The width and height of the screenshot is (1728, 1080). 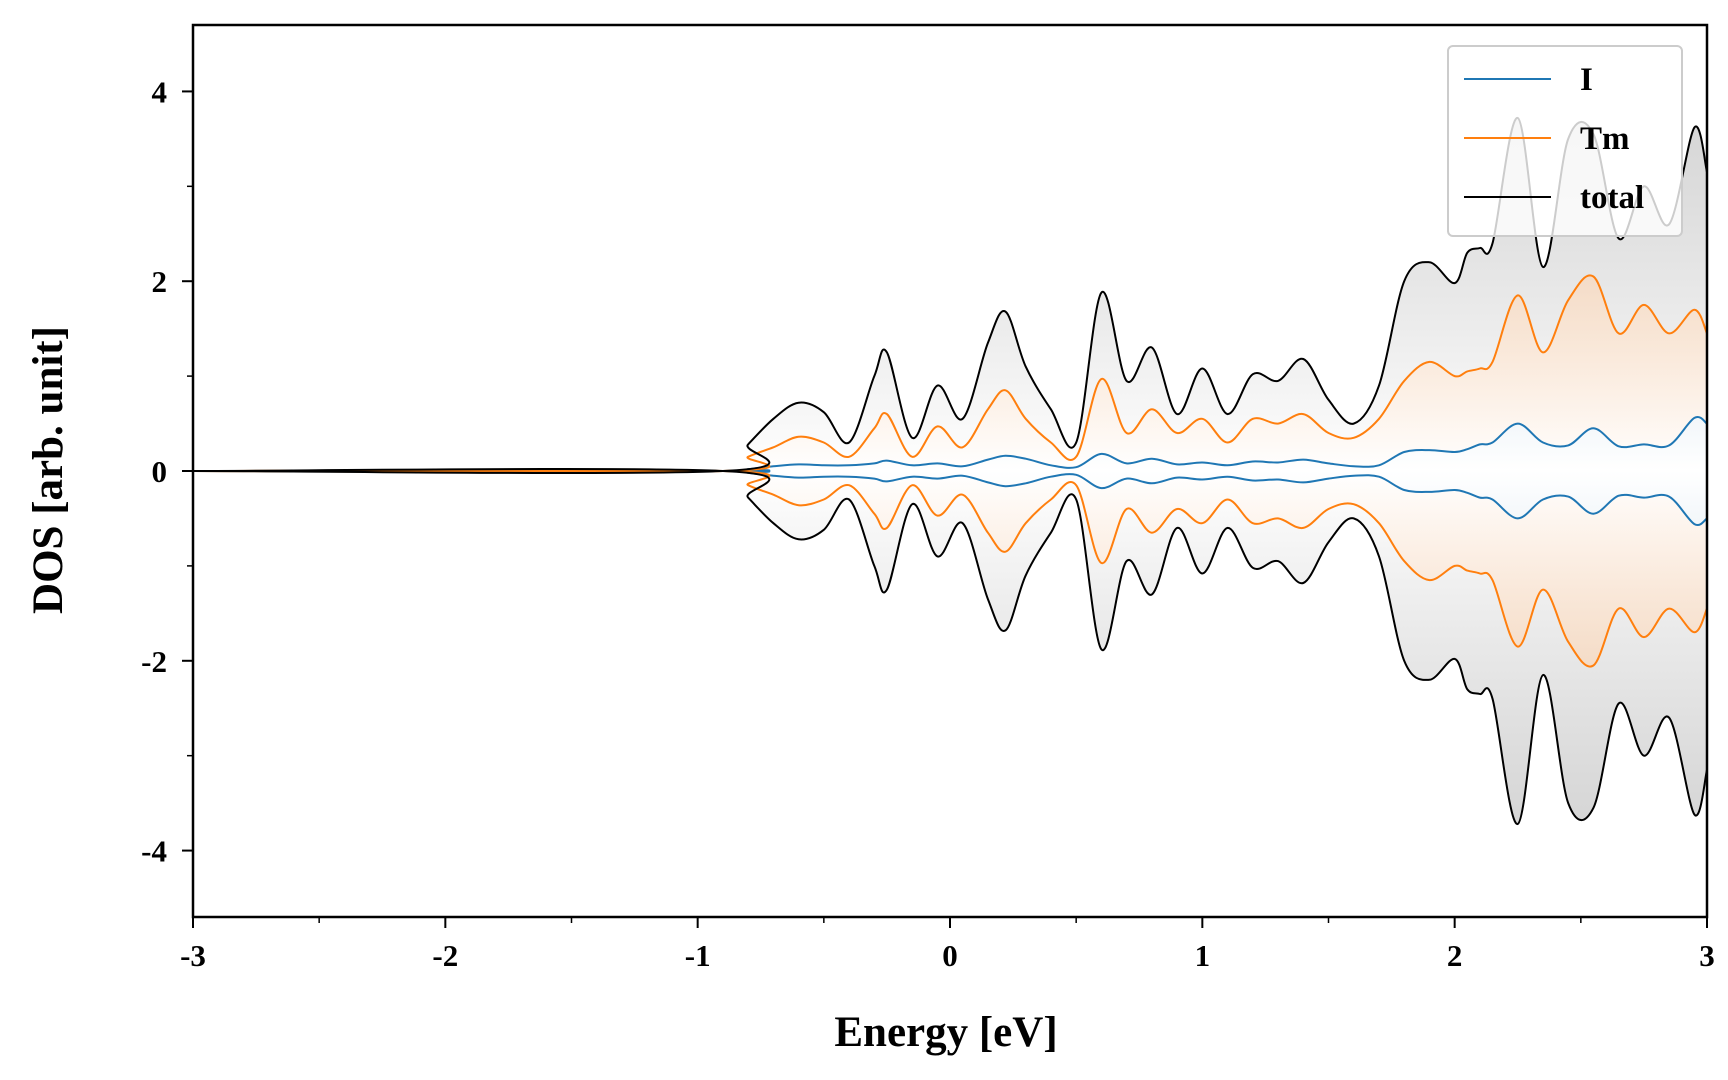 What do you see at coordinates (193, 955) in the screenshot?
I see `x-tick-label: -3` at bounding box center [193, 955].